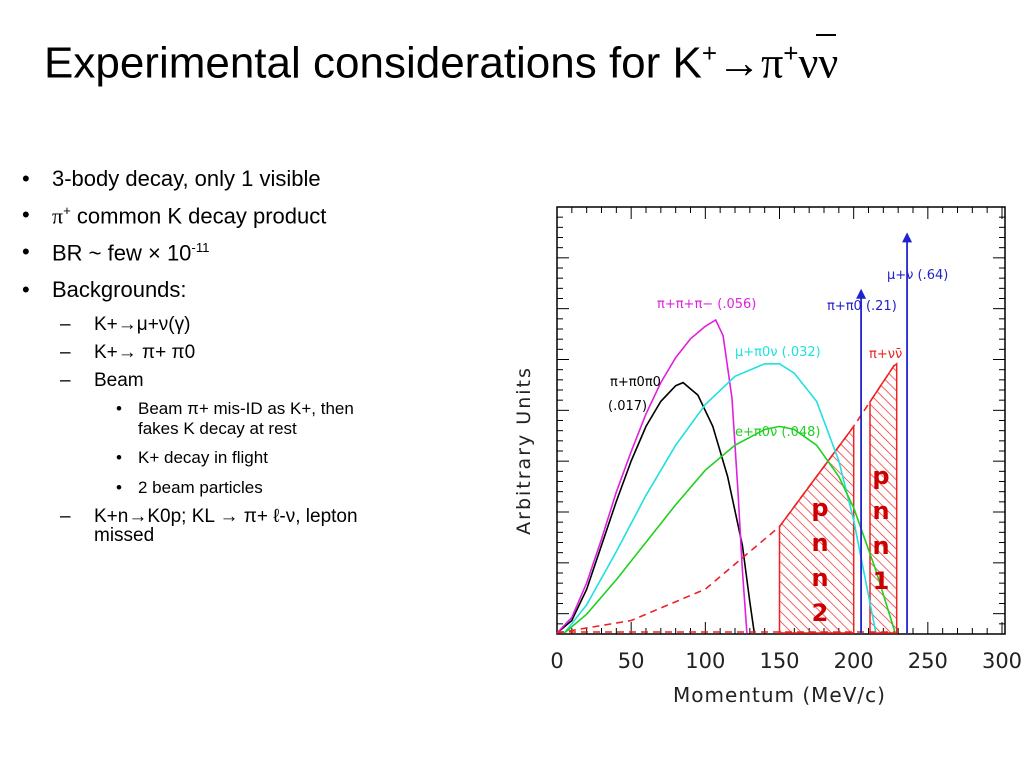 This screenshot has width=1024, height=768. What do you see at coordinates (116, 252) in the screenshot?
I see `bullet-item: • BR ~ few × 10-11` at bounding box center [116, 252].